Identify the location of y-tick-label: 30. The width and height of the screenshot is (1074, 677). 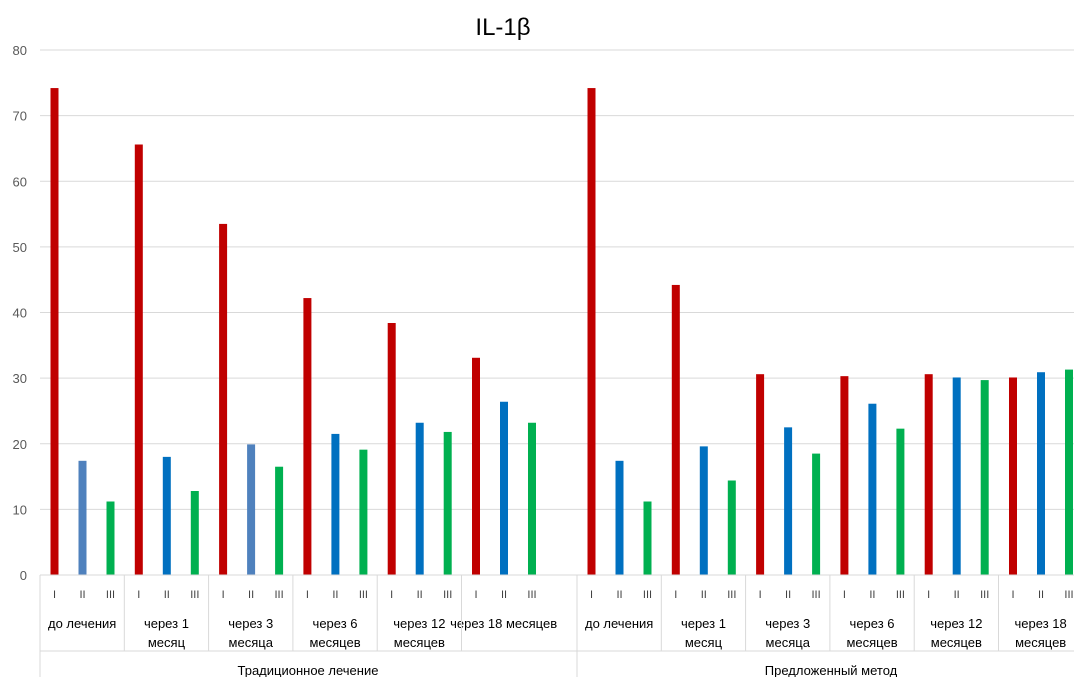
(20, 378).